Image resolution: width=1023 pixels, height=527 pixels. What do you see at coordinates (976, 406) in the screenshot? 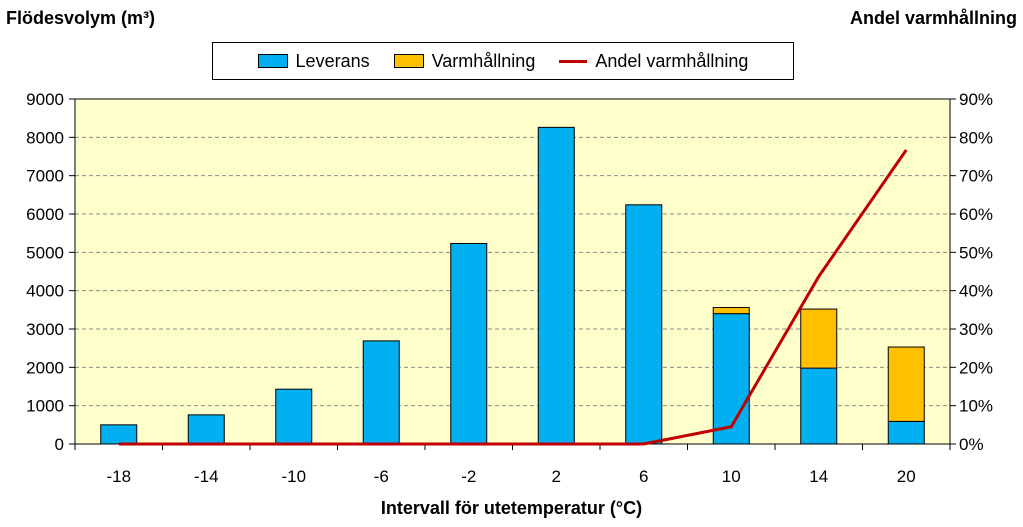
I see `y-right-tick-label: 10%` at bounding box center [976, 406].